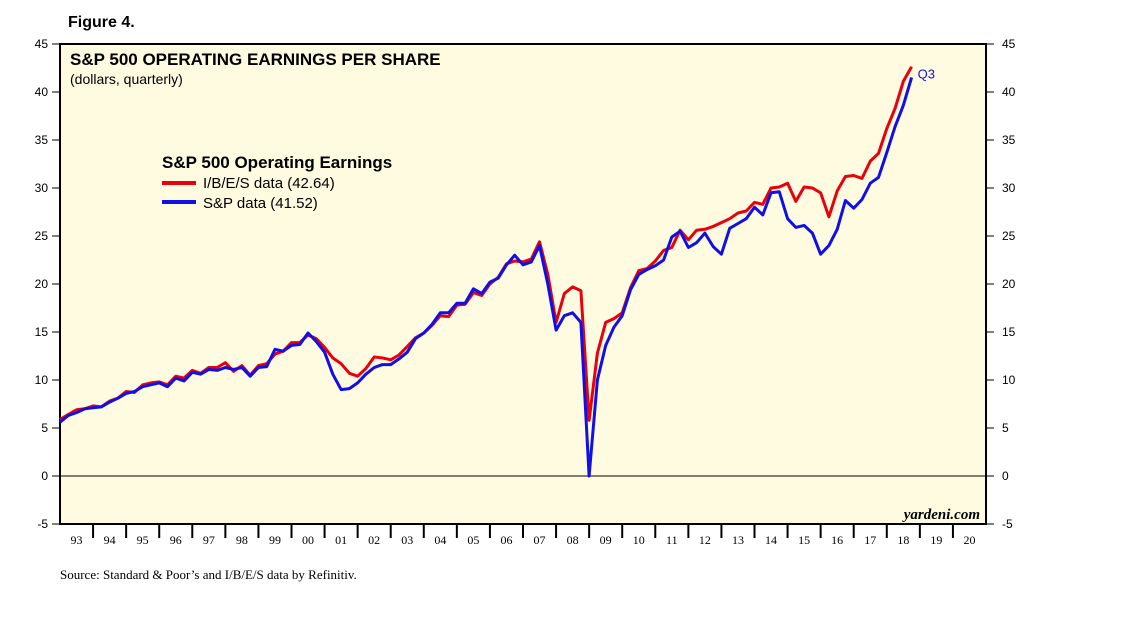  I want to click on y-tick-label-left: 25, so click(42, 236).